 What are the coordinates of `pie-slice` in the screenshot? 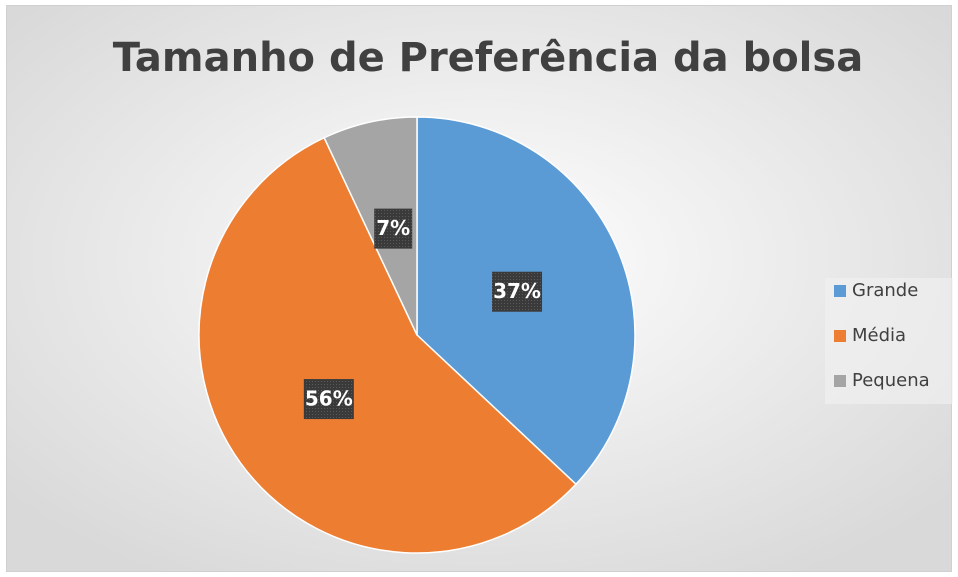 It's located at (370, 226).